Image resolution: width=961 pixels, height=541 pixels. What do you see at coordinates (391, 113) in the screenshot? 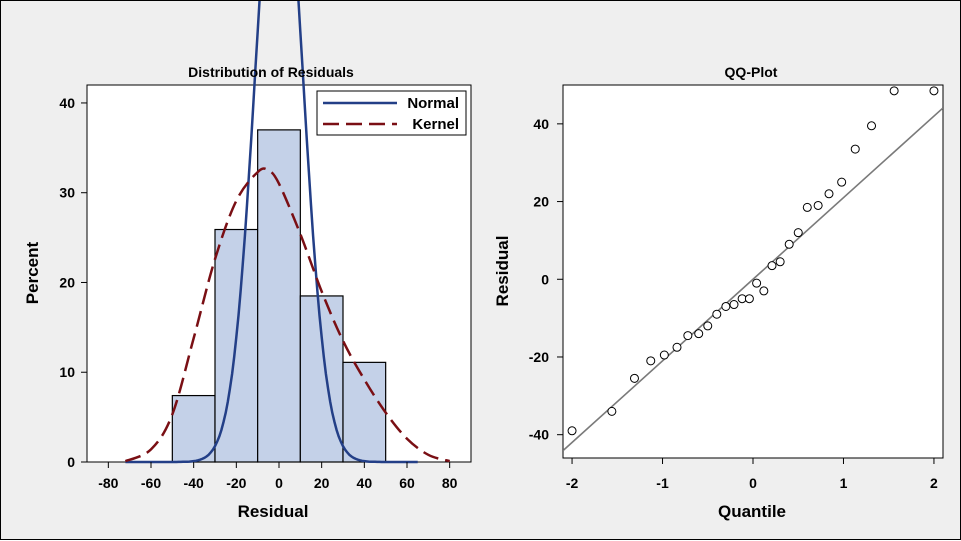
I see `legend-box` at bounding box center [391, 113].